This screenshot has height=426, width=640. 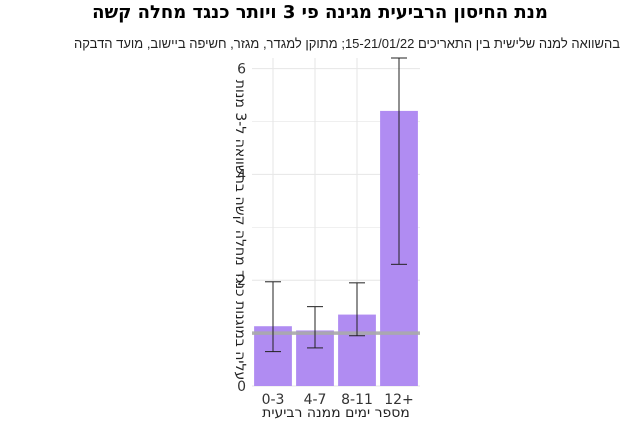 What do you see at coordinates (241, 70) in the screenshot?
I see `y-tick-label: 6` at bounding box center [241, 70].